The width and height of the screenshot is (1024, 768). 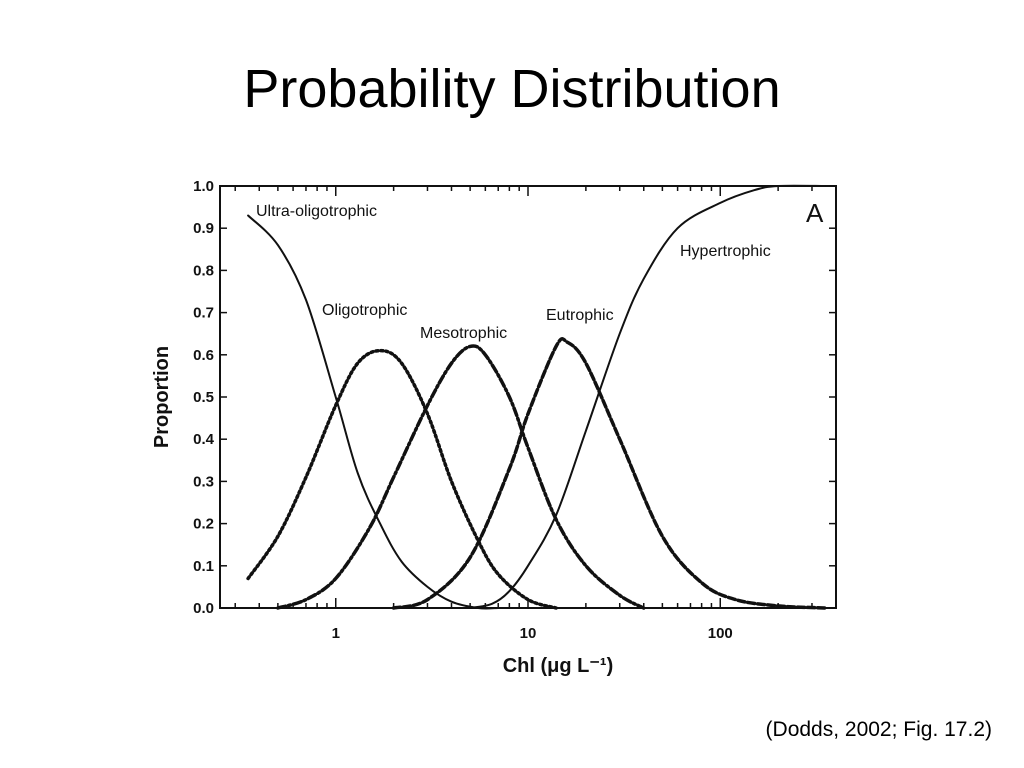 I want to click on panel-label: A, so click(x=815, y=213).